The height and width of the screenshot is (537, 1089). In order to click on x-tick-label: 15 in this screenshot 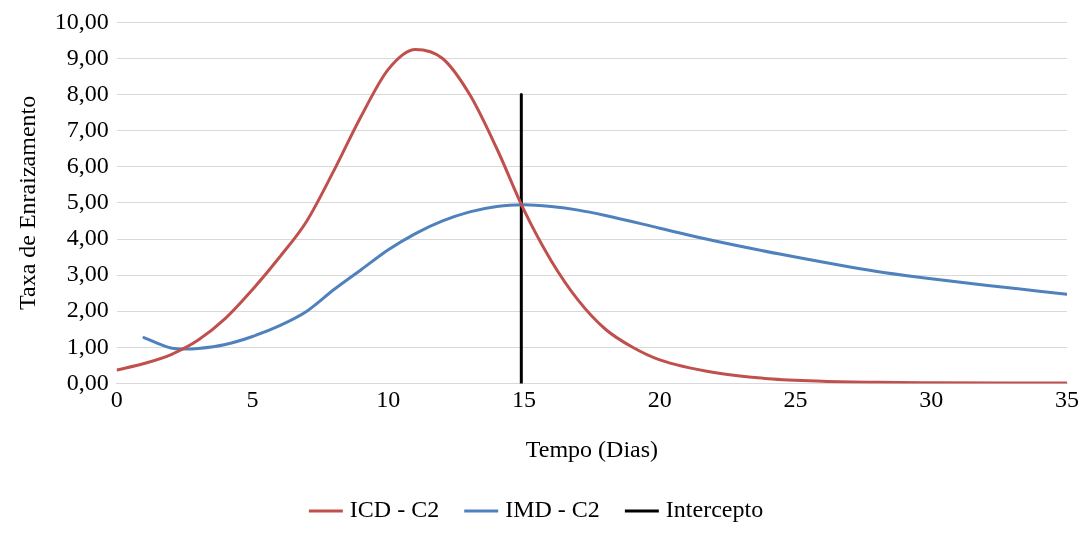, I will do `click(524, 399)`.